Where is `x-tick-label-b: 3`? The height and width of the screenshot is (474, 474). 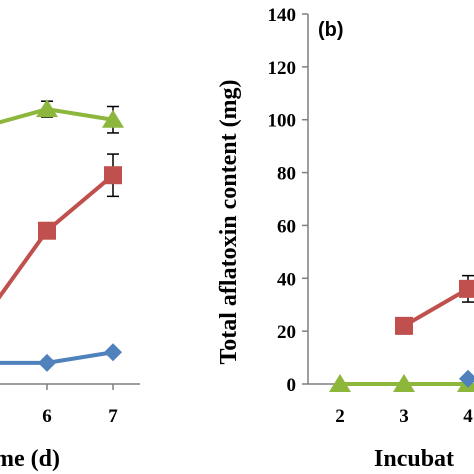
x-tick-label-b: 3 is located at coordinates (404, 416).